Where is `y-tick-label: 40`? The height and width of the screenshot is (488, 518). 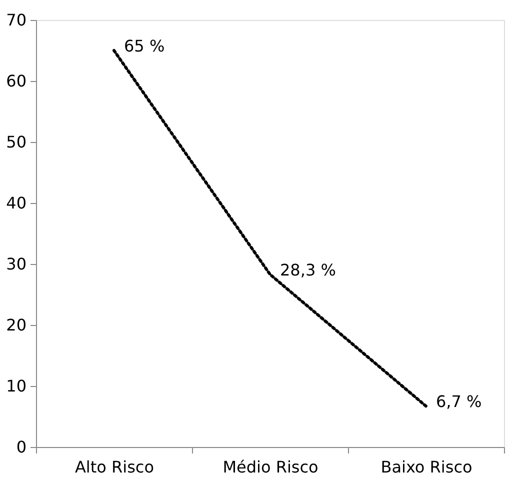
y-tick-label: 40 is located at coordinates (16, 203).